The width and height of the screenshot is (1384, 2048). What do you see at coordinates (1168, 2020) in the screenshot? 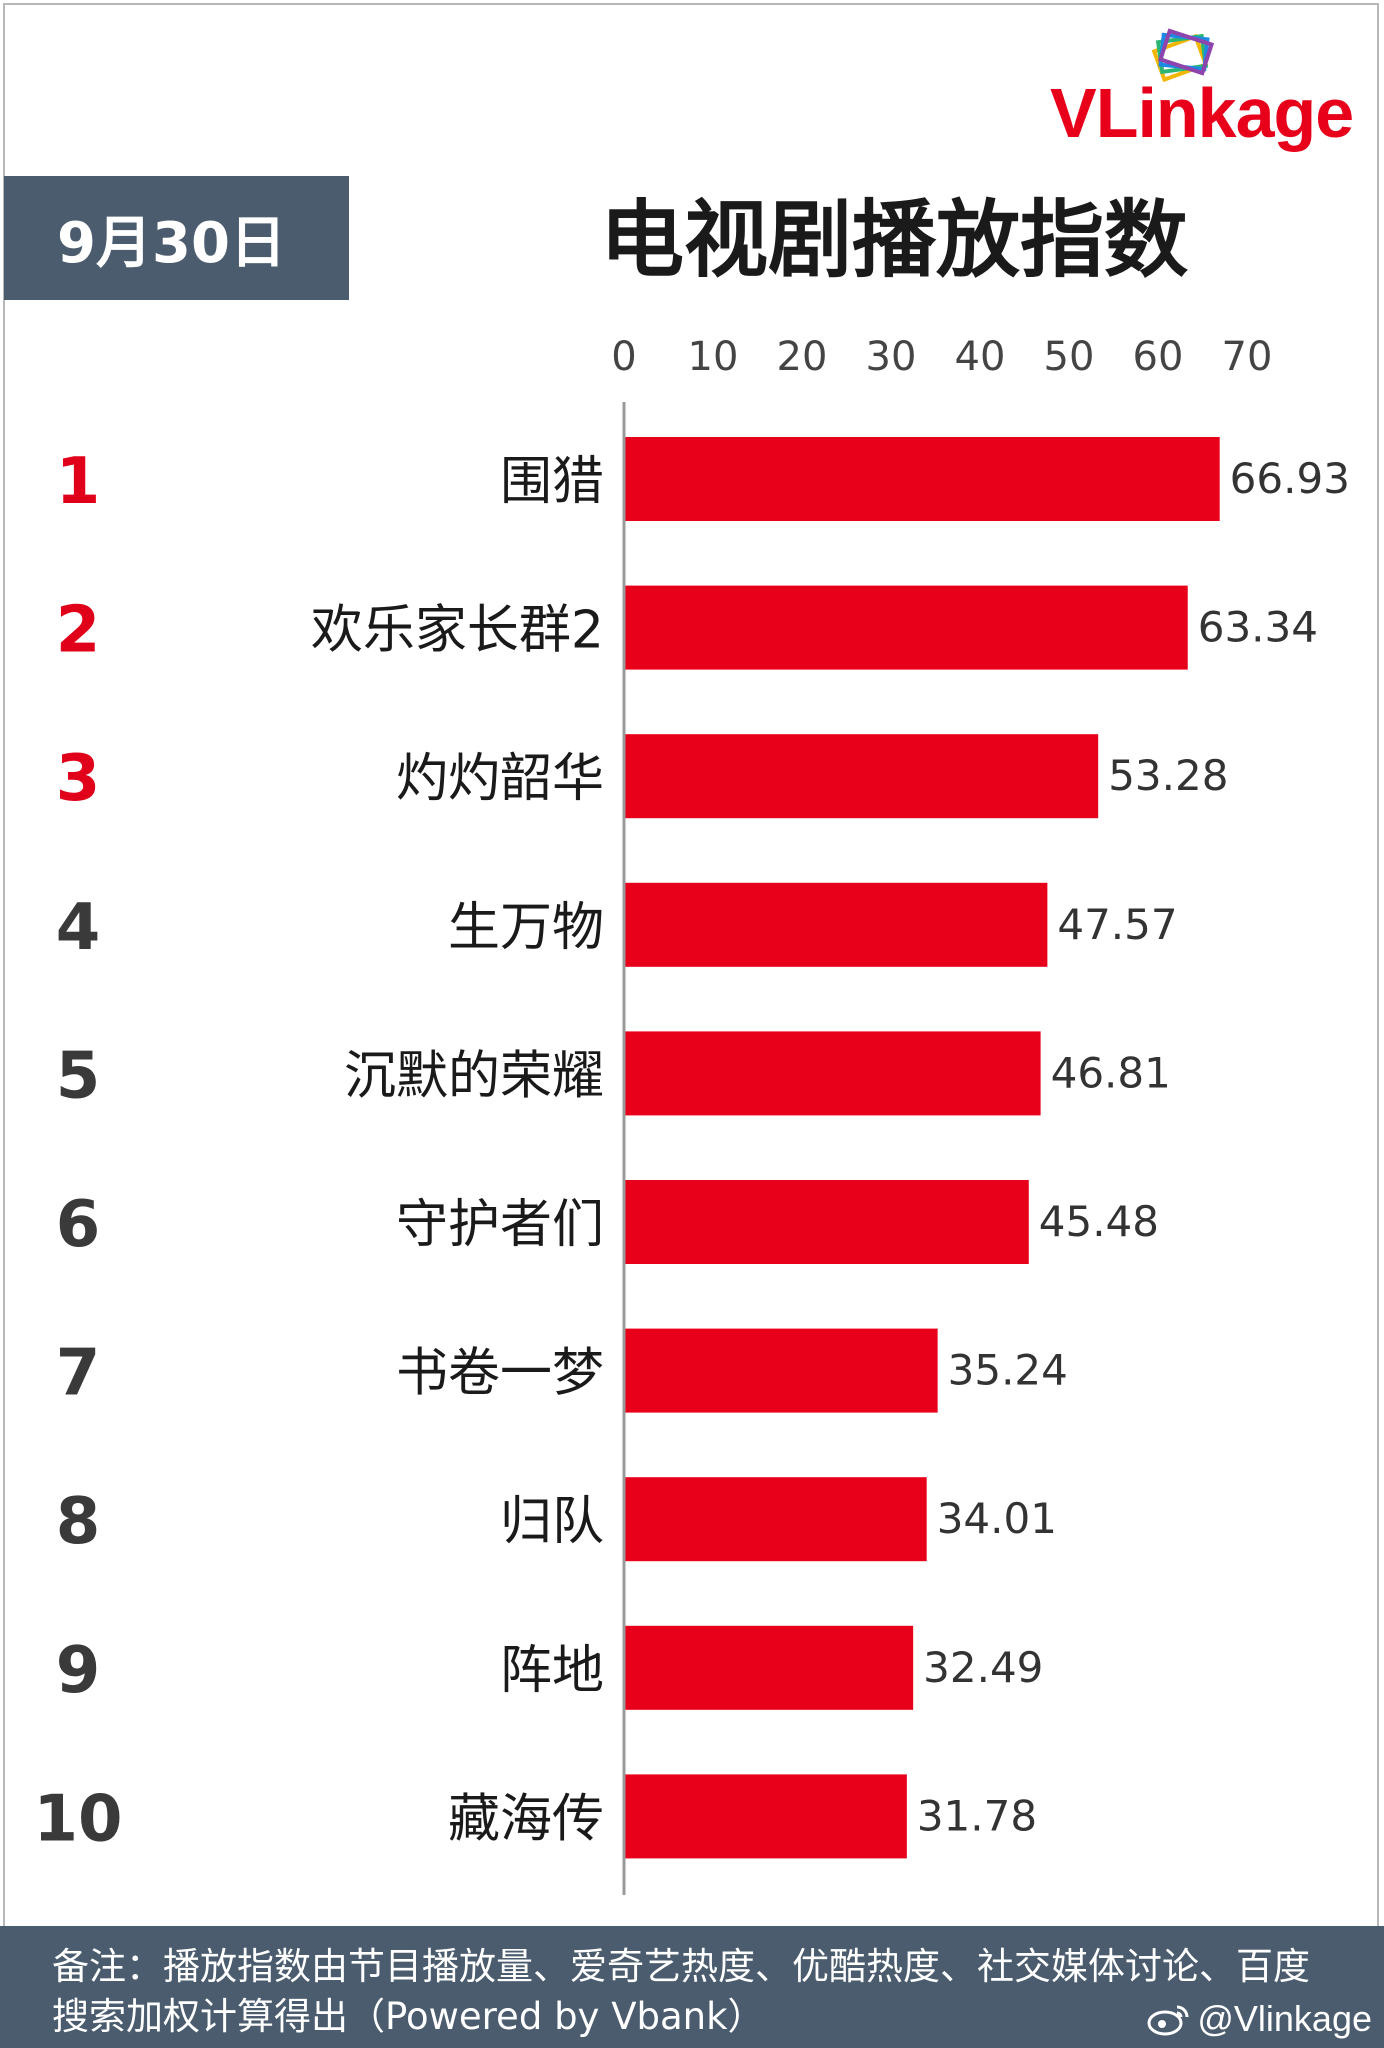
I see `weibo-icon` at bounding box center [1168, 2020].